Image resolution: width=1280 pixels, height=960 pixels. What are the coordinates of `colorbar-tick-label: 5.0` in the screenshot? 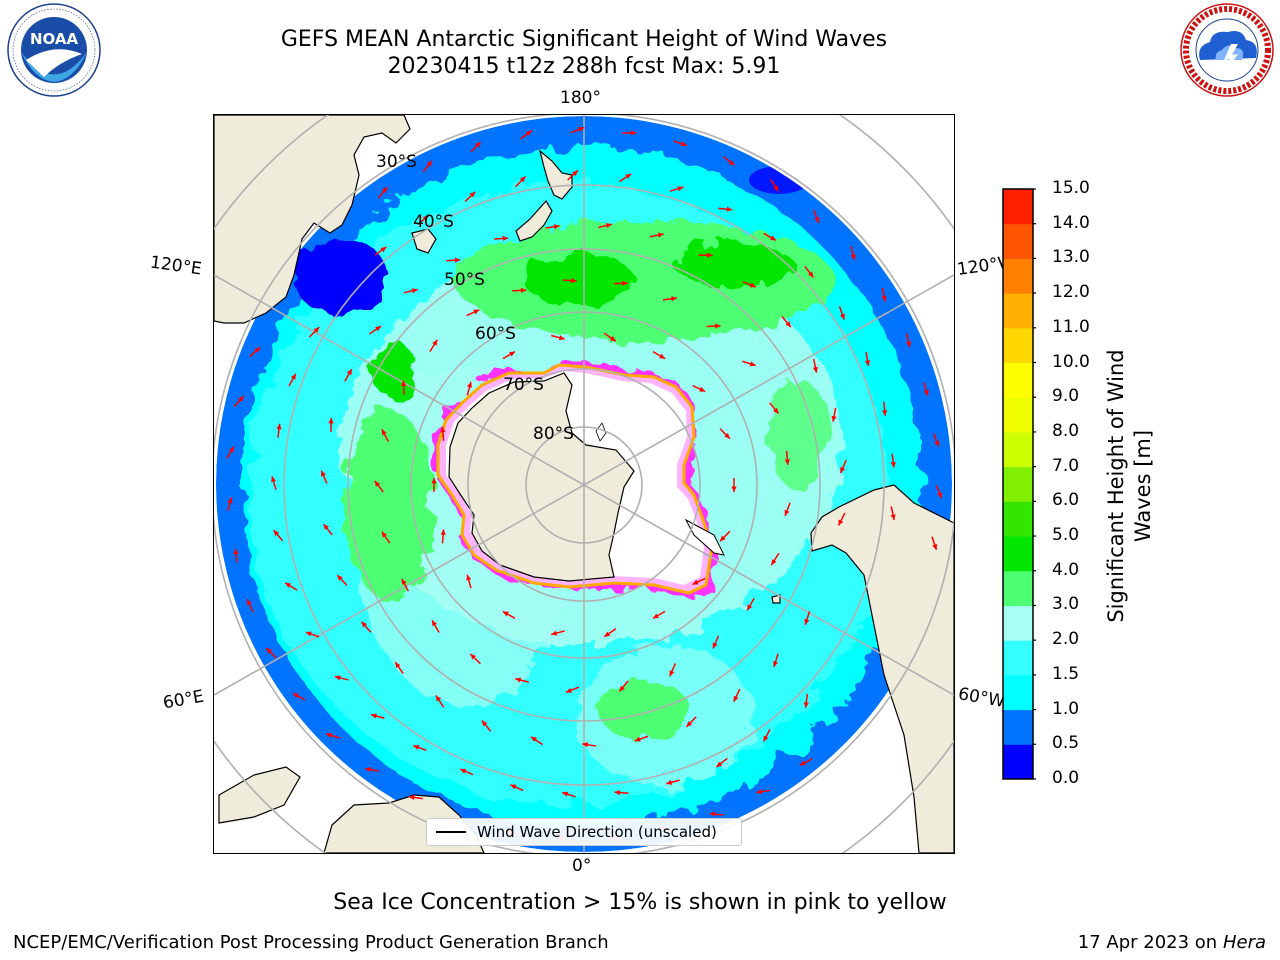 It's located at (1066, 535).